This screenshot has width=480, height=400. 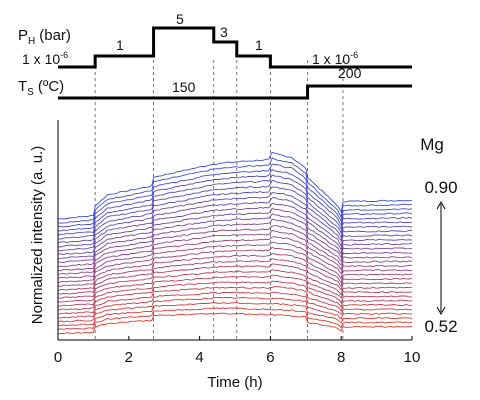 What do you see at coordinates (199, 357) in the screenshot?
I see `x-tick-label-2: 4` at bounding box center [199, 357].